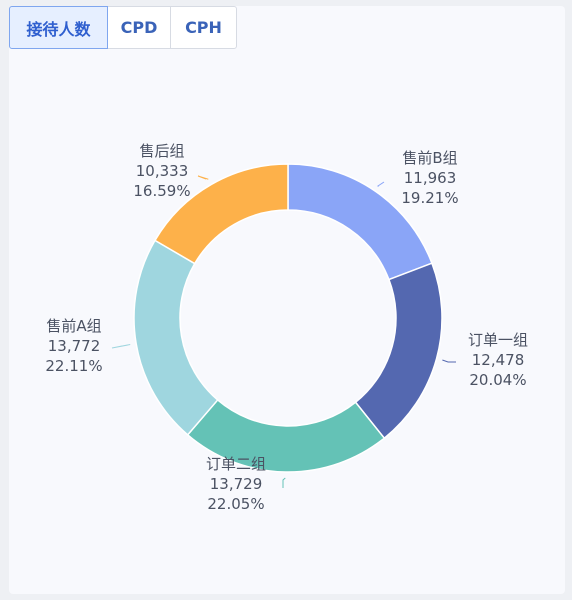  I want to click on slice-percent-label: 22.05%, so click(235, 504).